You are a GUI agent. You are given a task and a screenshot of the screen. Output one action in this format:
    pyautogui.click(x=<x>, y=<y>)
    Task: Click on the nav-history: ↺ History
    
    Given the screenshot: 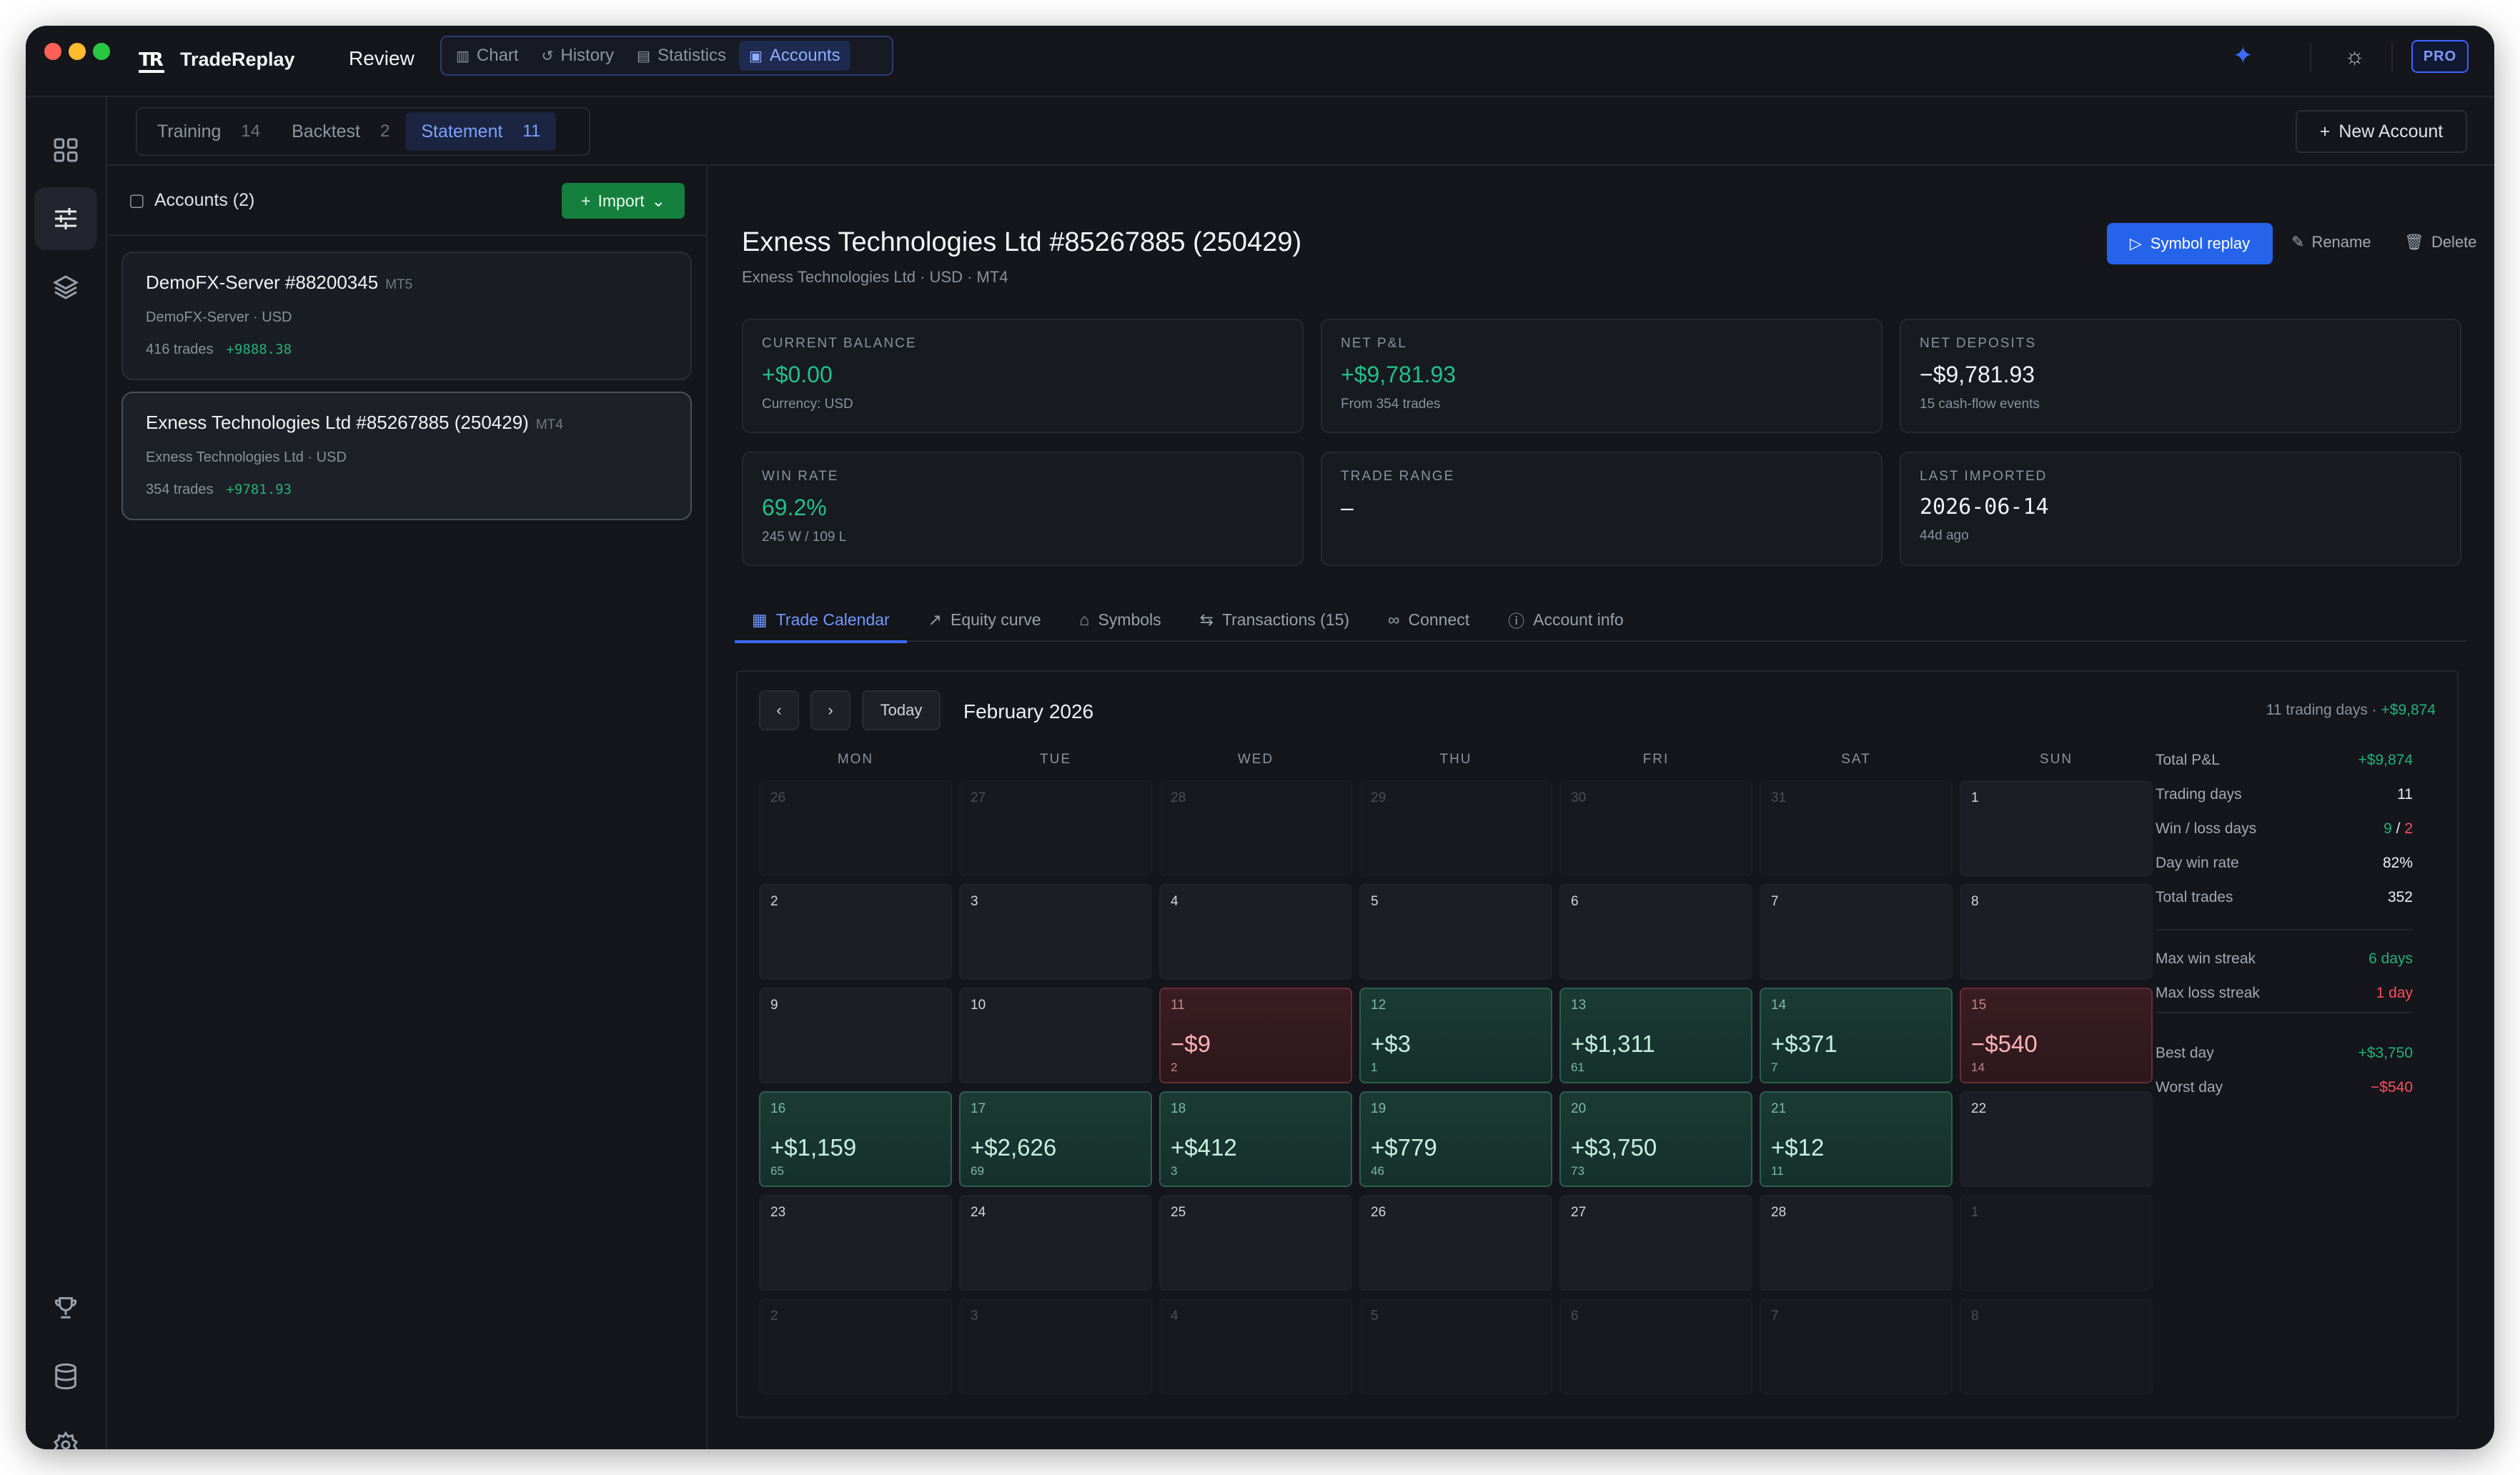 What is the action you would take?
    pyautogui.click(x=578, y=55)
    